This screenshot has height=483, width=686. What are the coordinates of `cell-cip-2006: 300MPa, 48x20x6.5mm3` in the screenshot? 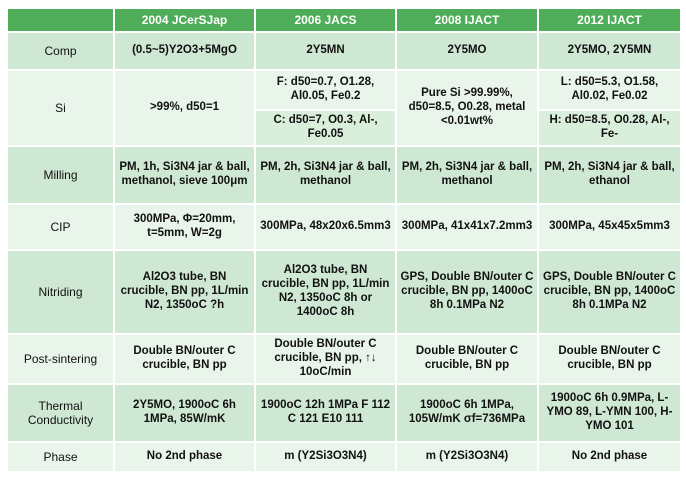 It's located at (325, 227).